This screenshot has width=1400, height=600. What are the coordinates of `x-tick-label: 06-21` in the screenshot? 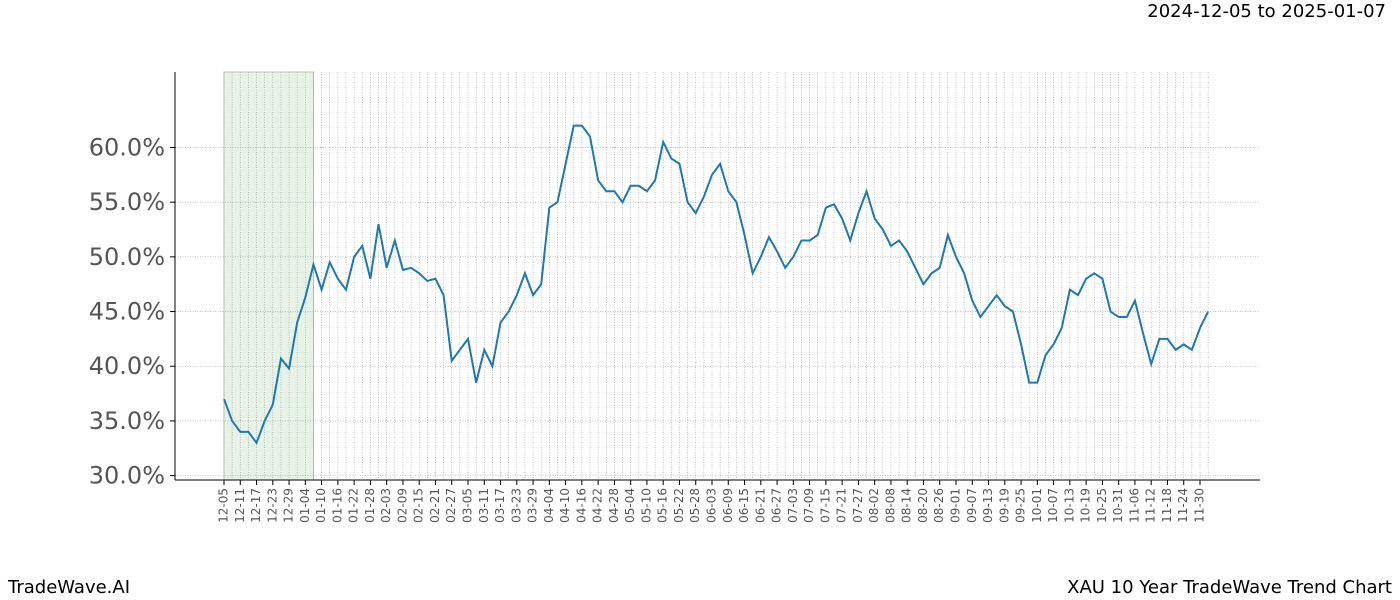 It's located at (760, 505).